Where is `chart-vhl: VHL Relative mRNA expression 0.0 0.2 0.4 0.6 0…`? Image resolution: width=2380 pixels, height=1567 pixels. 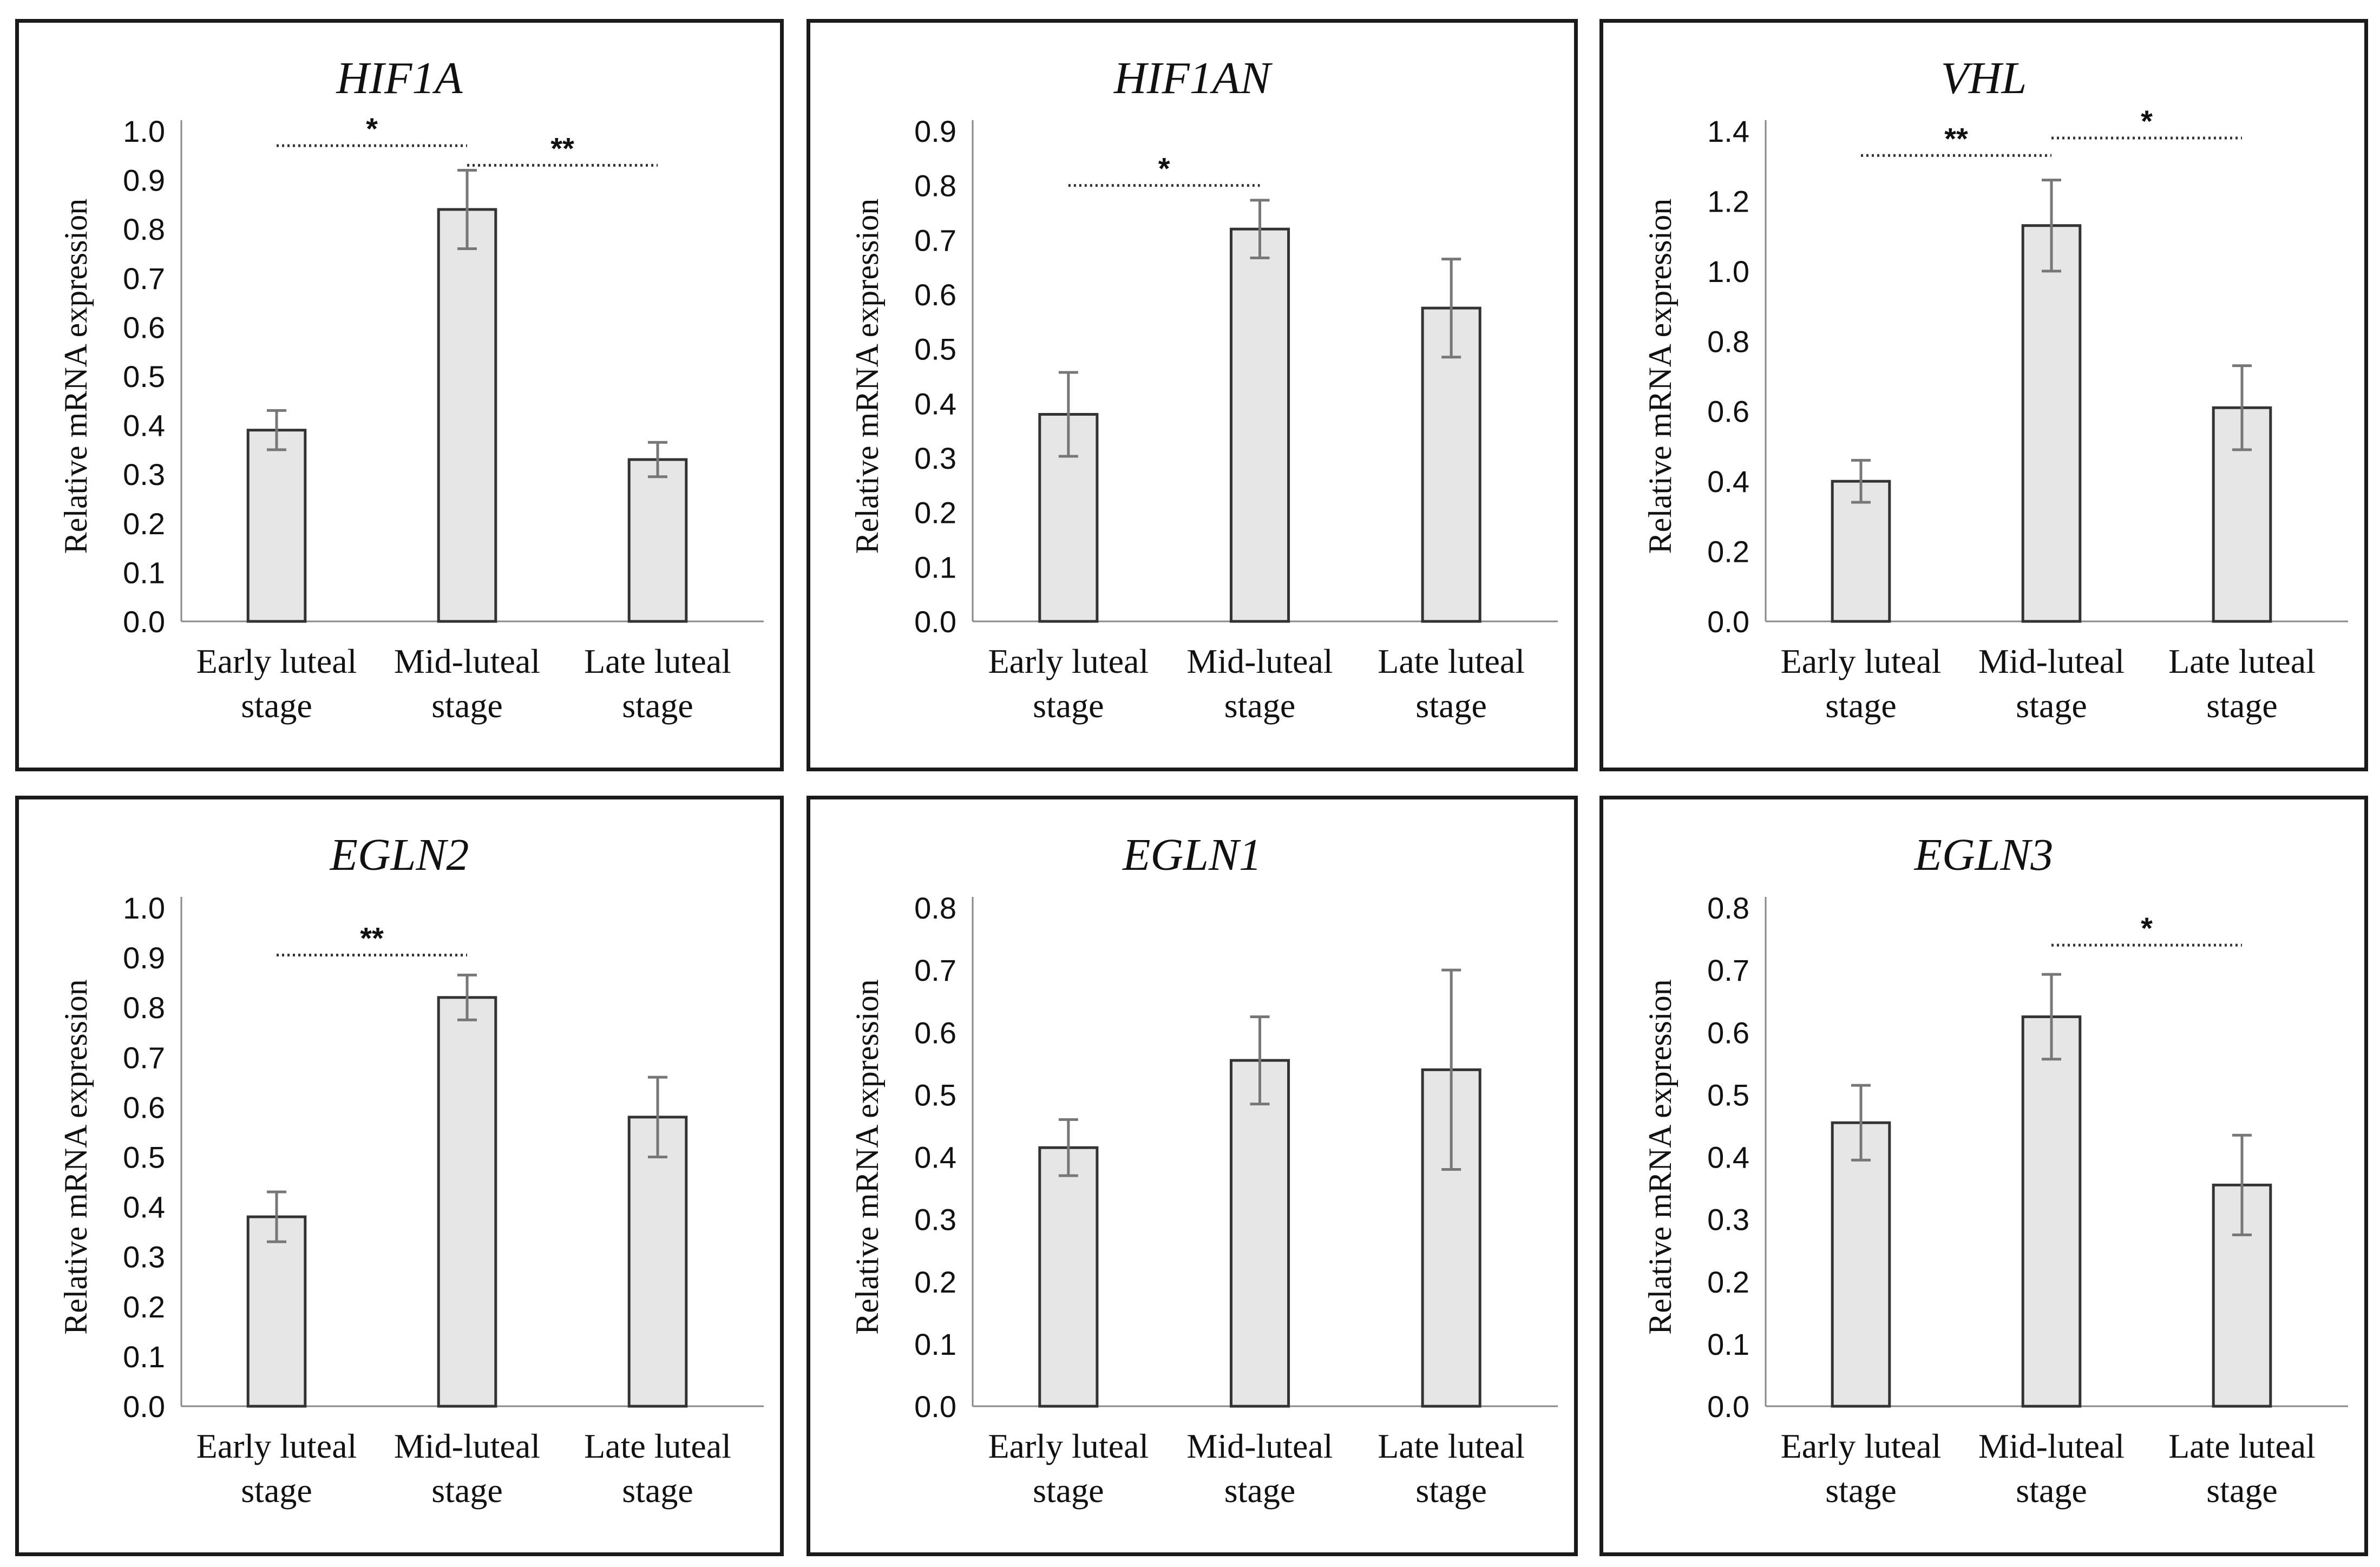
chart-vhl: VHL Relative mRNA expression 0.0 0.2 0.4 0.6 0… is located at coordinates (1995, 389).